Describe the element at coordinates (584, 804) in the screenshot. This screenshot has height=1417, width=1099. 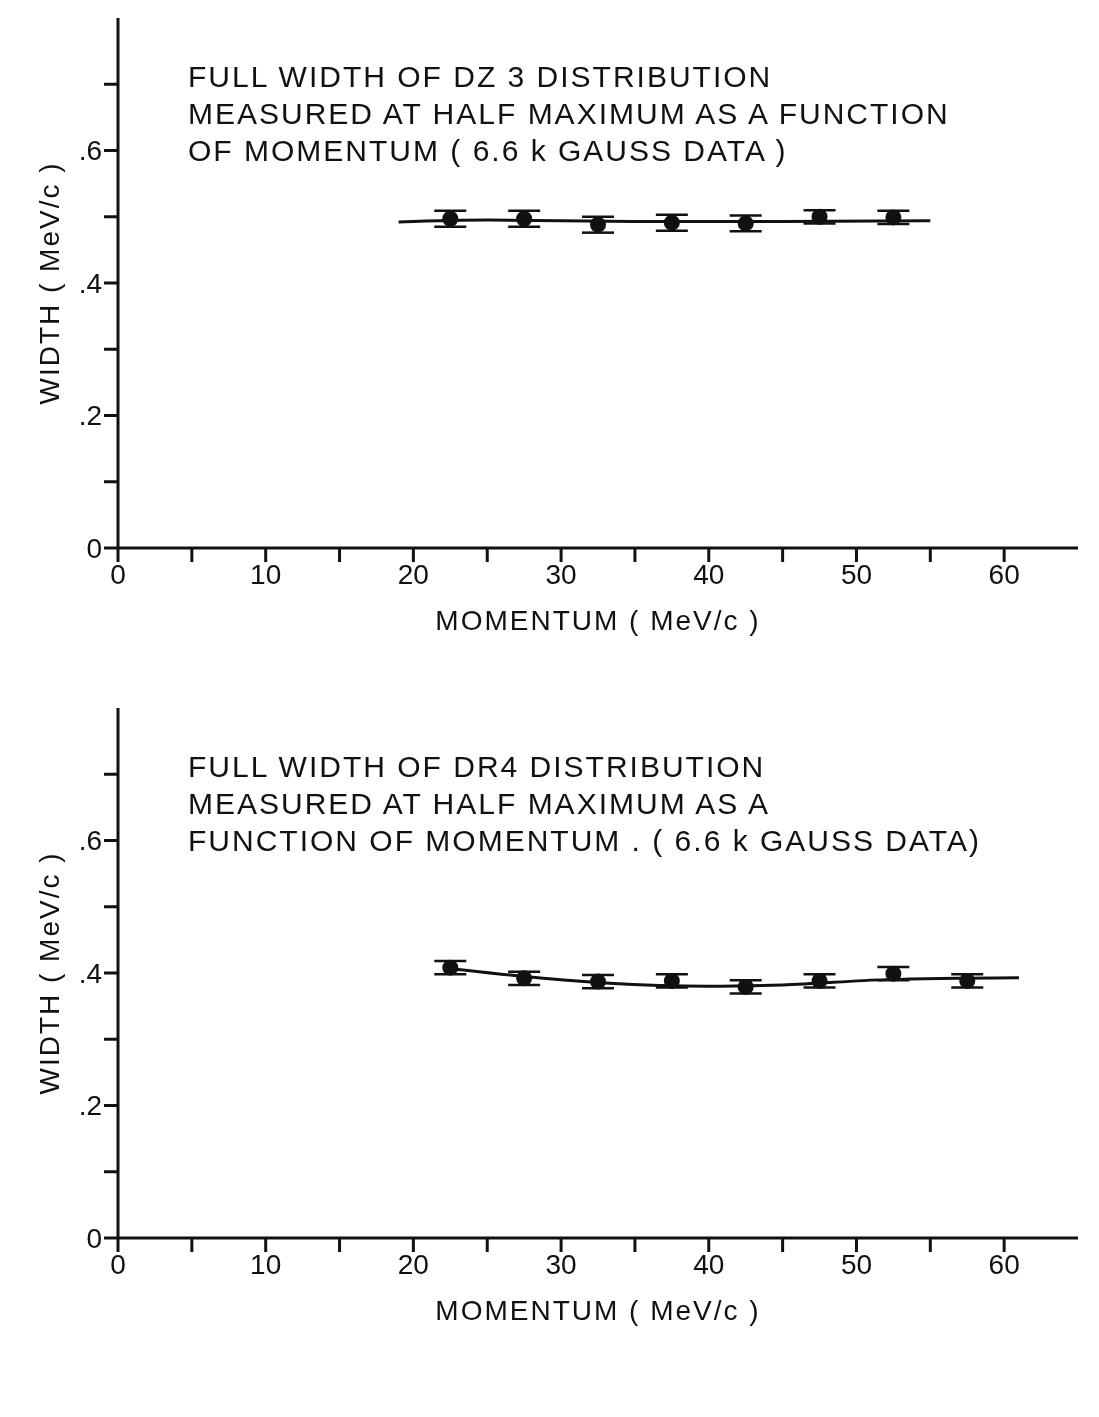
I see `text: FULL WIDTH OF DR4 DISTRIBUTION MEASURED AT HALF MAXIMUM AS A FUNCTION OF MOMENTUM . ( 6.6 k GAUSS DATA)` at that location.